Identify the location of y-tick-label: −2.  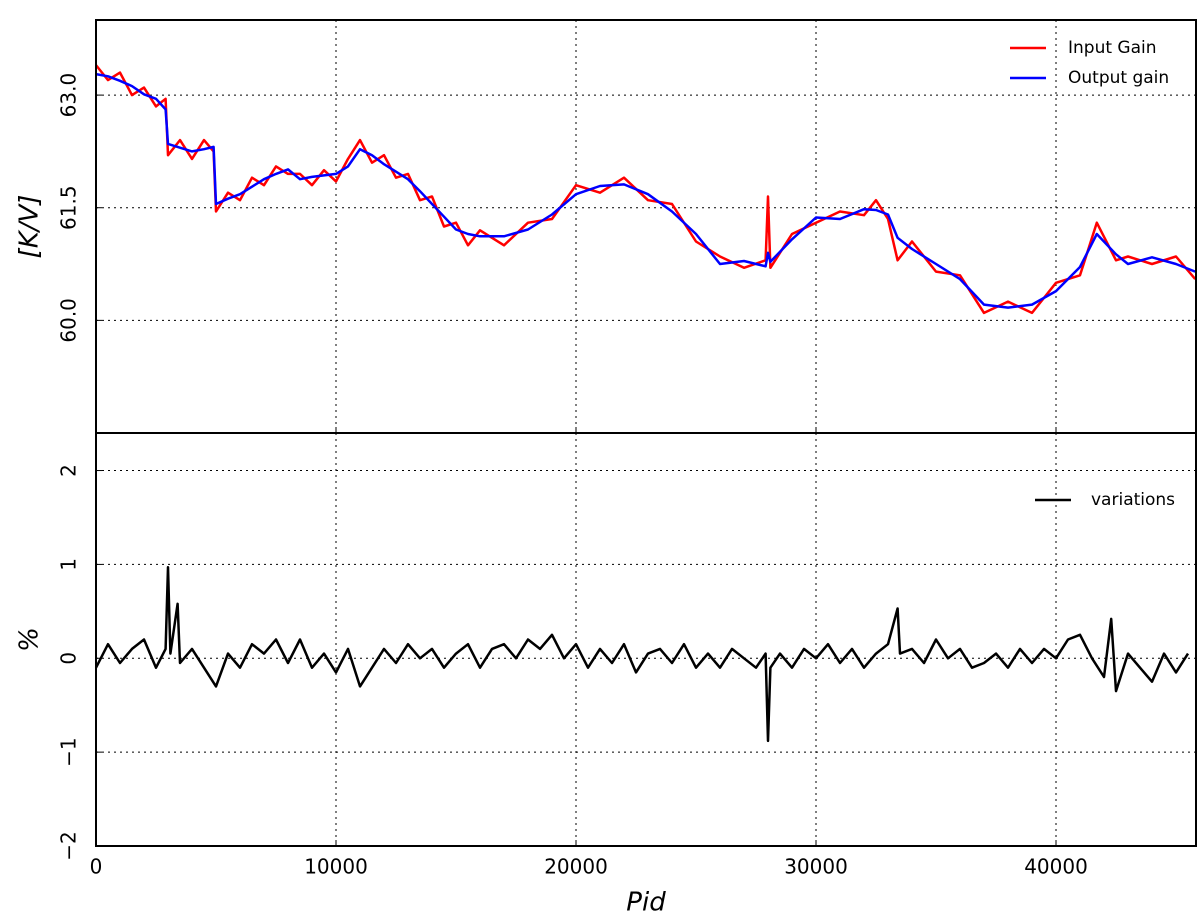
(69, 845).